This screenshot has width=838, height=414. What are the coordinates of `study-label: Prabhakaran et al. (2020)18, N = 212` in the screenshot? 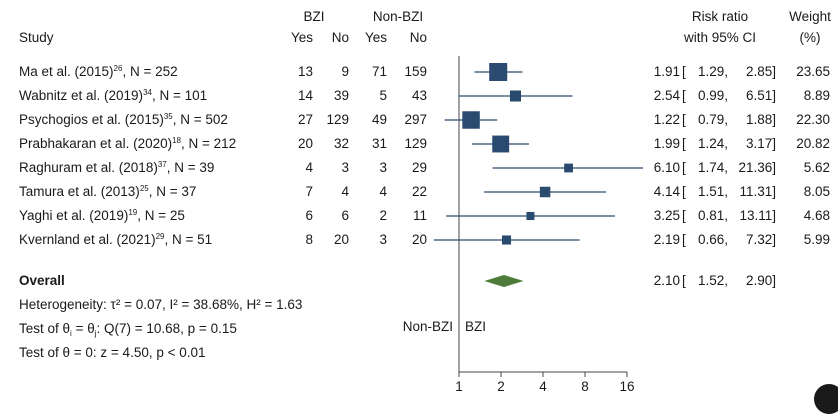 It's located at (127, 144).